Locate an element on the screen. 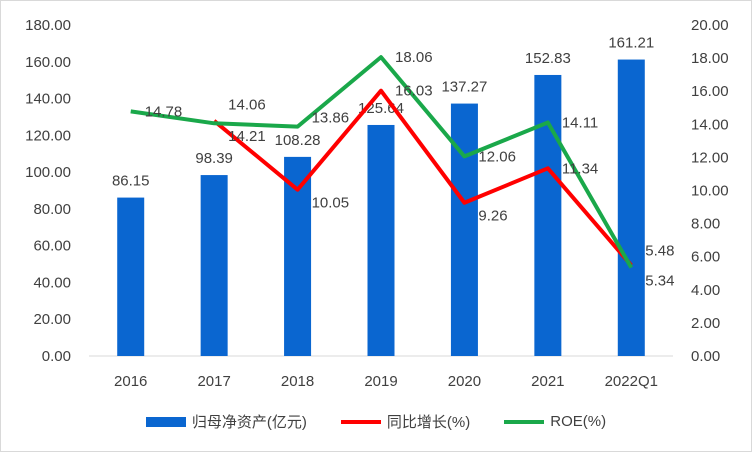 This screenshot has width=752, height=452. right-axis-tick: 18.00 is located at coordinates (710, 58).